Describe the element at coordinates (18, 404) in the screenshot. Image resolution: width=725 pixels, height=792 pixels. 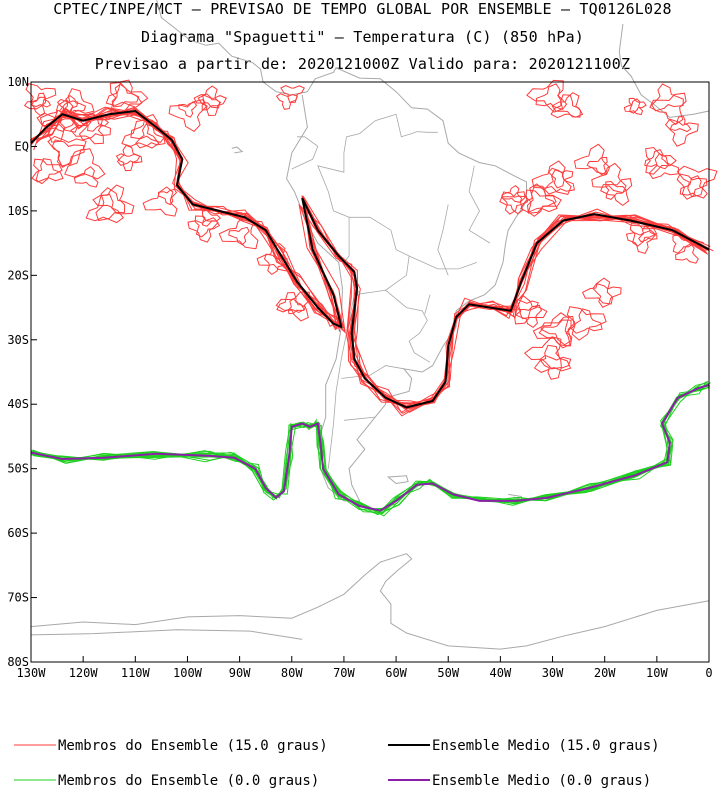
I see `y-tick-label: 40S` at that location.